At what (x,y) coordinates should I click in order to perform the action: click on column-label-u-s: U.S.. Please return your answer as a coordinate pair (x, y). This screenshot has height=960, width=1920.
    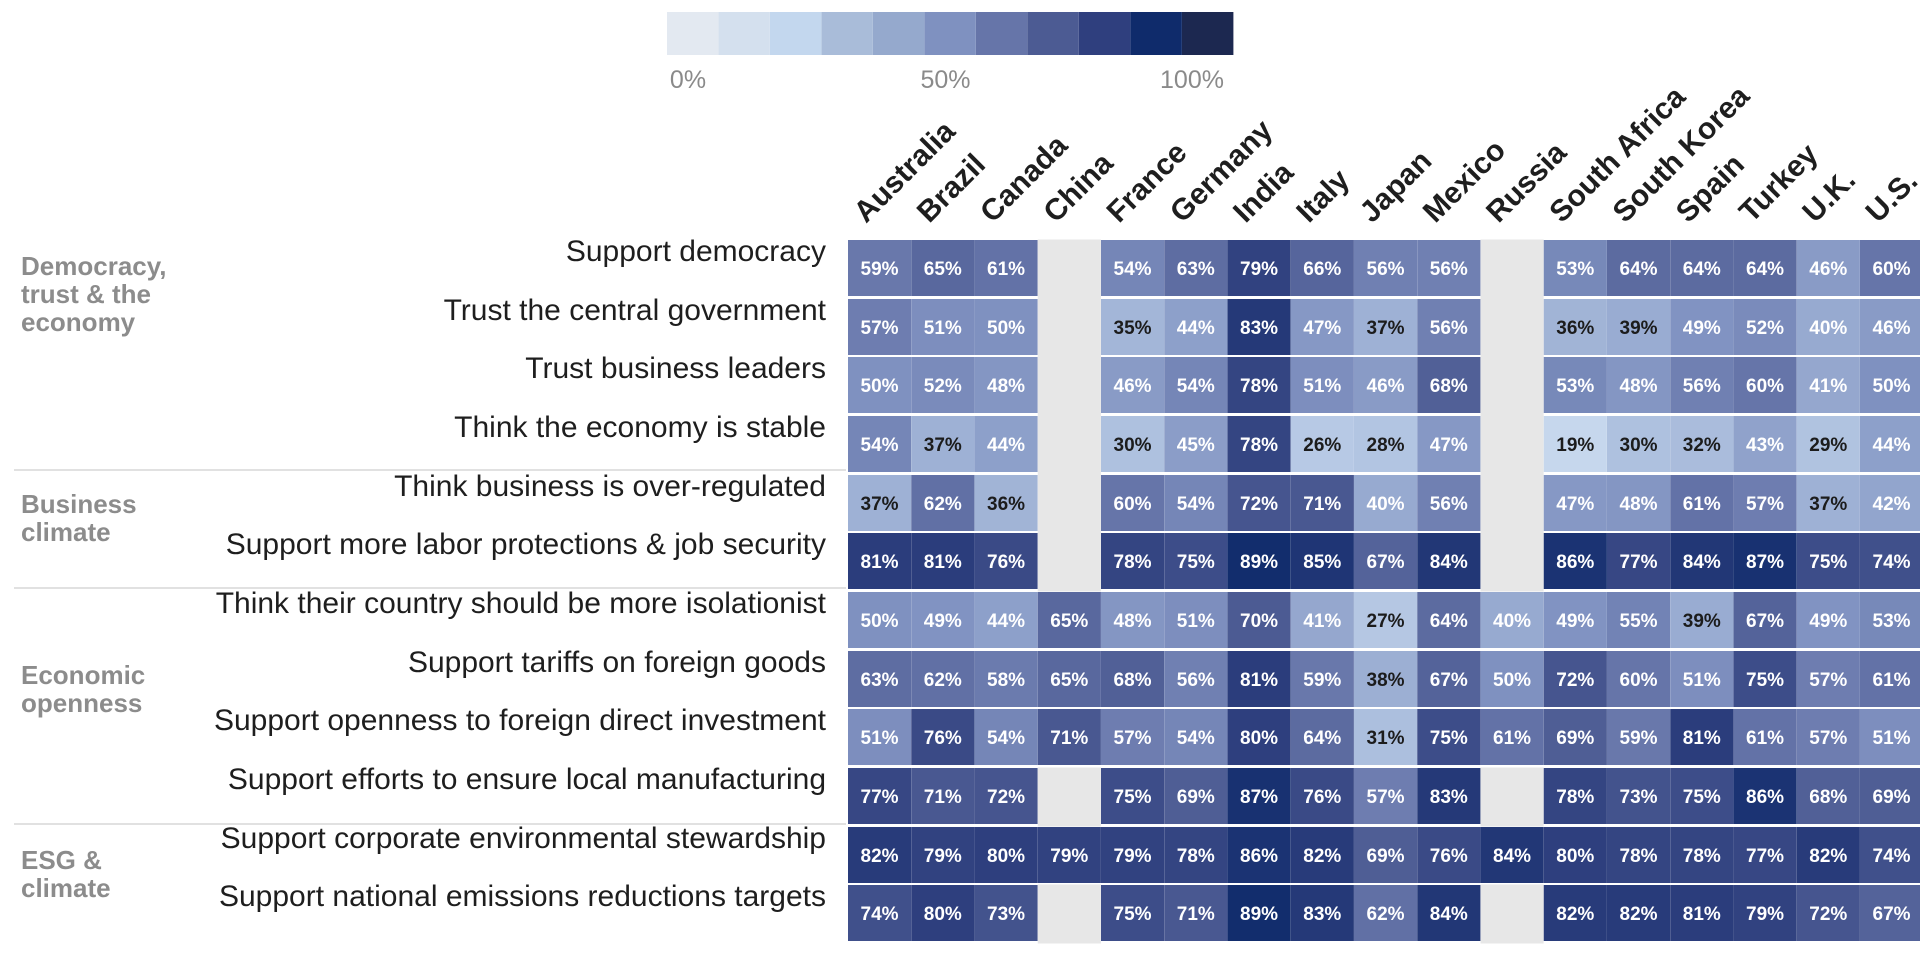
    Looking at the image, I should click on (1890, 196).